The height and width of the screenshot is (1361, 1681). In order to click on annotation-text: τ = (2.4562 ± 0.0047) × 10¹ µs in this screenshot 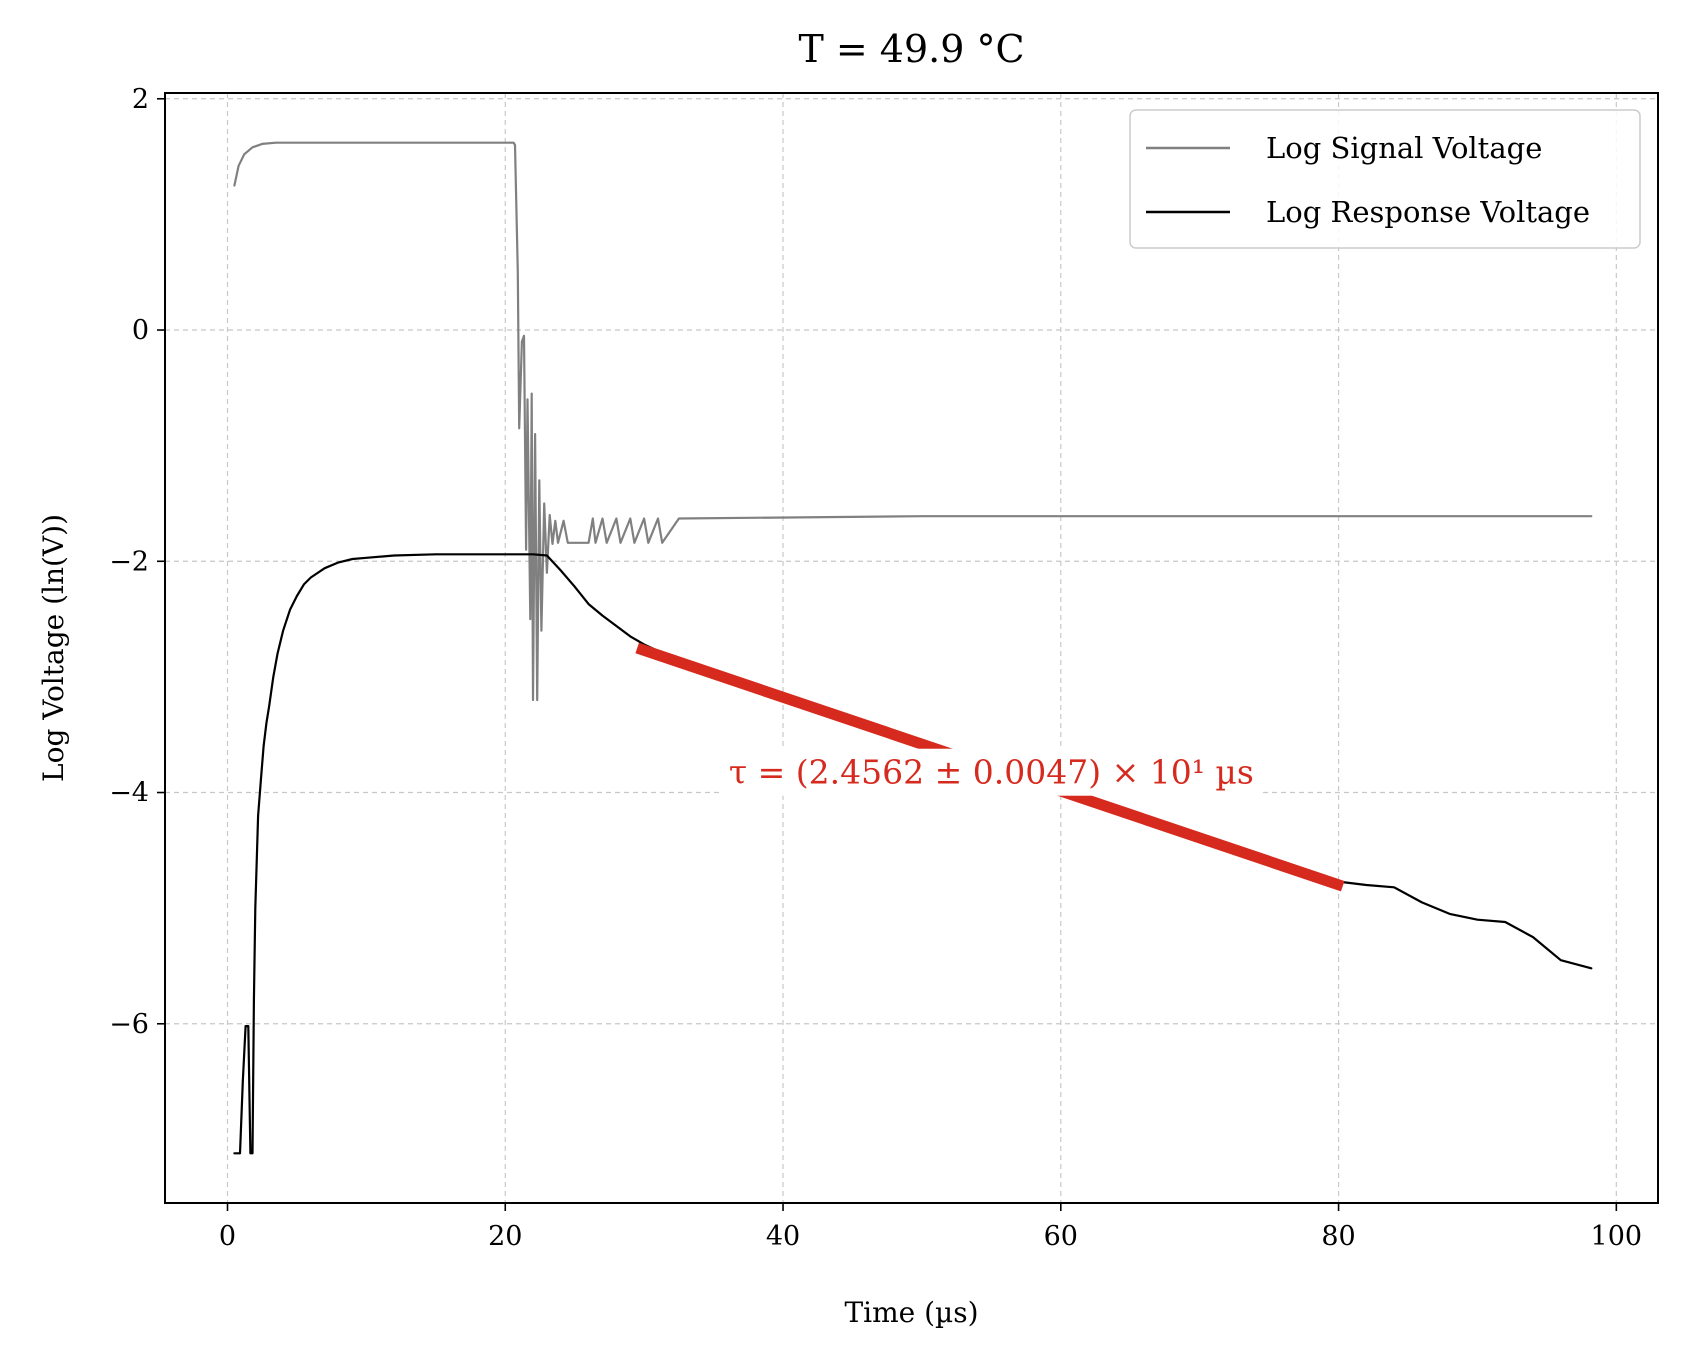, I will do `click(991, 772)`.